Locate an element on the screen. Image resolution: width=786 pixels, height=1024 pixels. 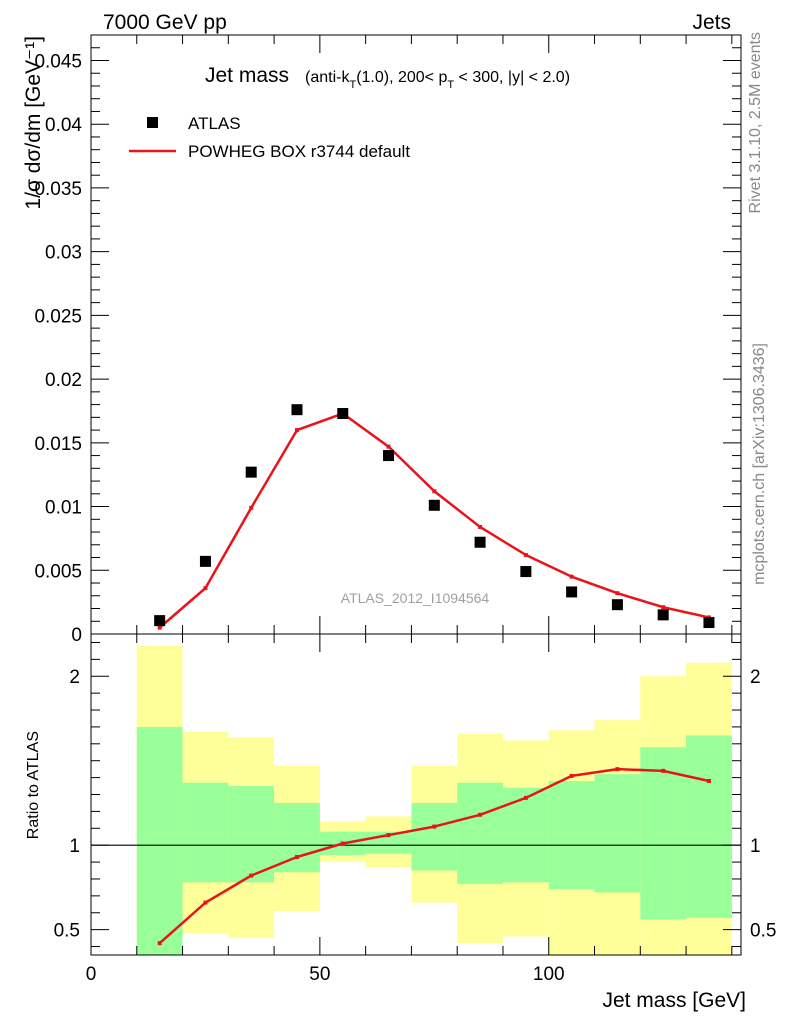
ratio-y-tick-label: 2 is located at coordinates (74, 677).